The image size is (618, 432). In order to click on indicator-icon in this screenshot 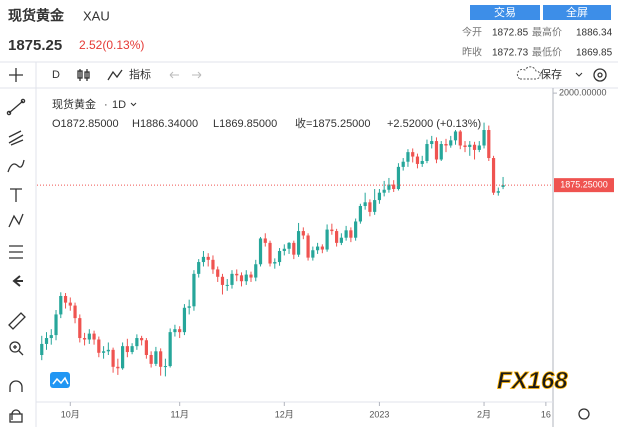, I will do `click(115, 75)`.